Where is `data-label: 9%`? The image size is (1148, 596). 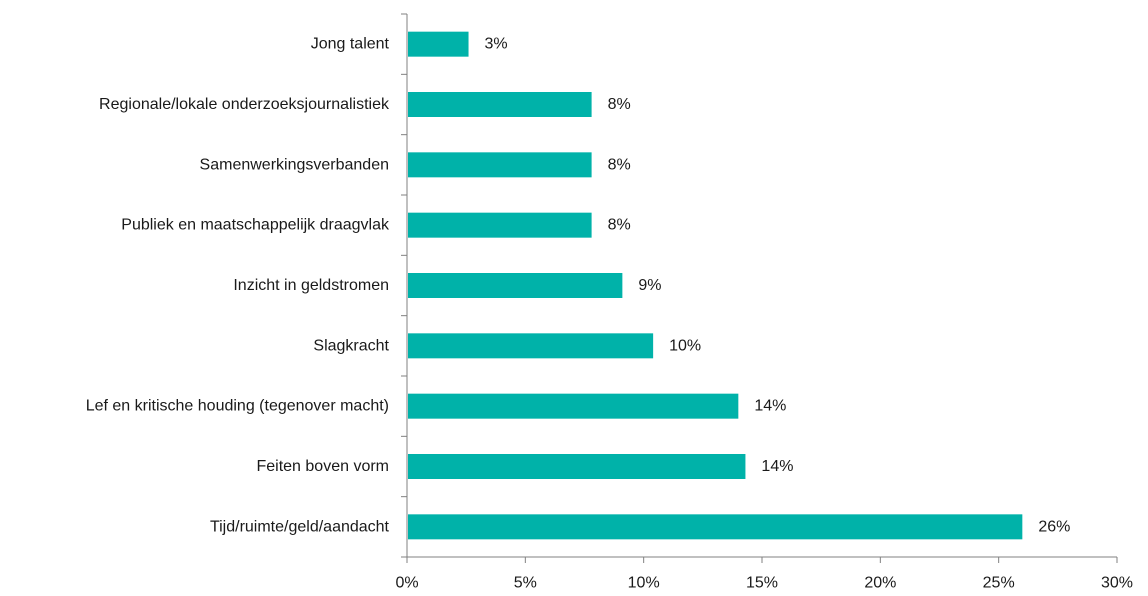
data-label: 9% is located at coordinates (649, 285).